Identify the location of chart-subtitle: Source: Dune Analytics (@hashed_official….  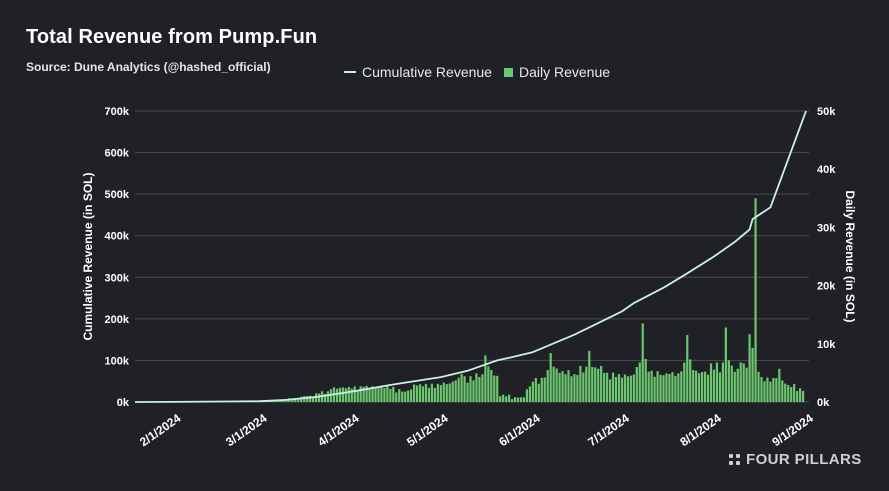
(148, 67).